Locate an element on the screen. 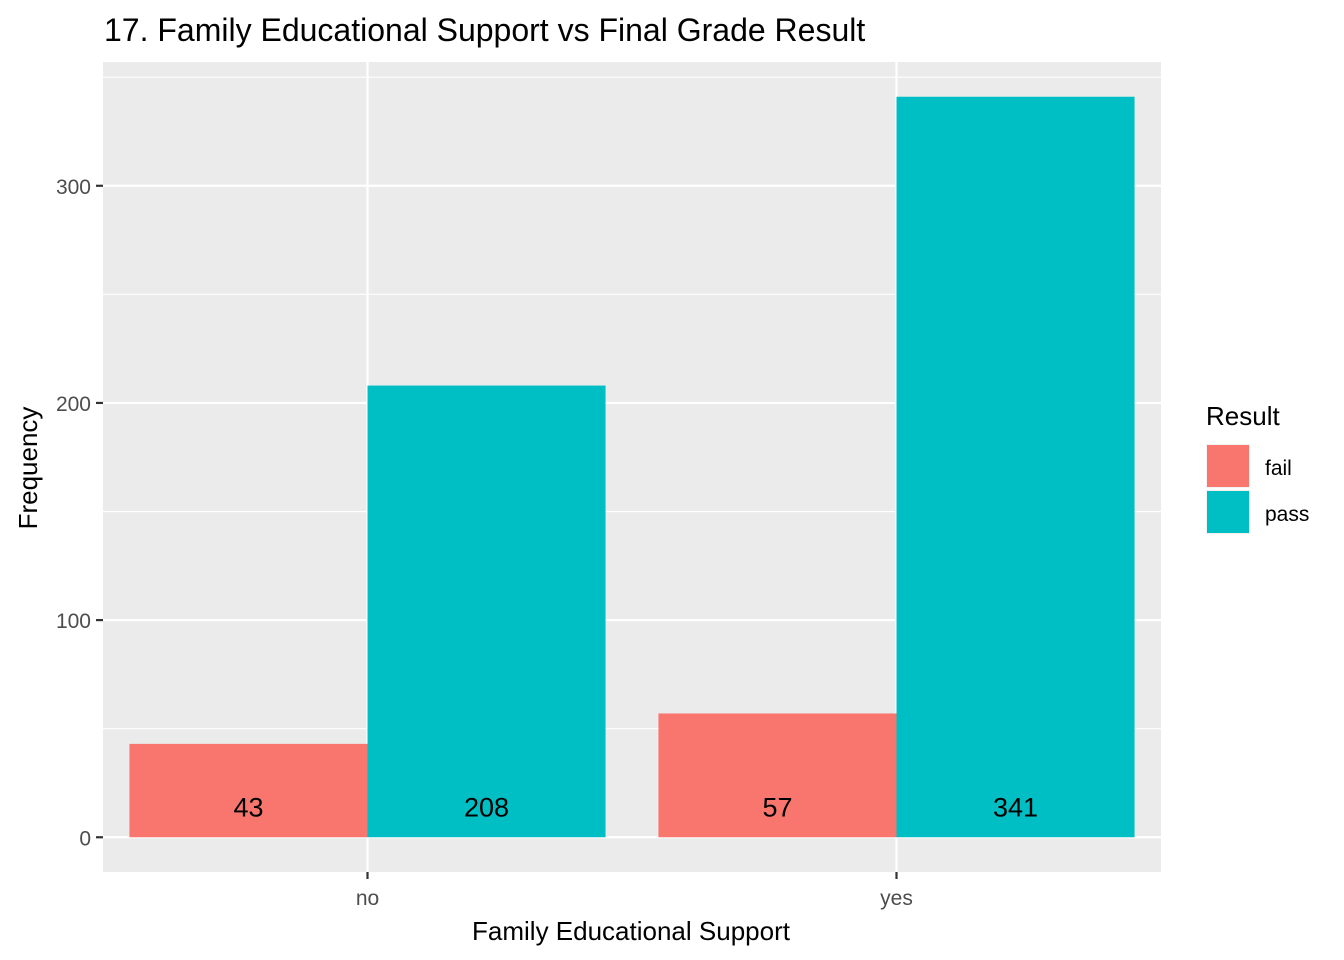  bar-pass-yes is located at coordinates (1015, 467).